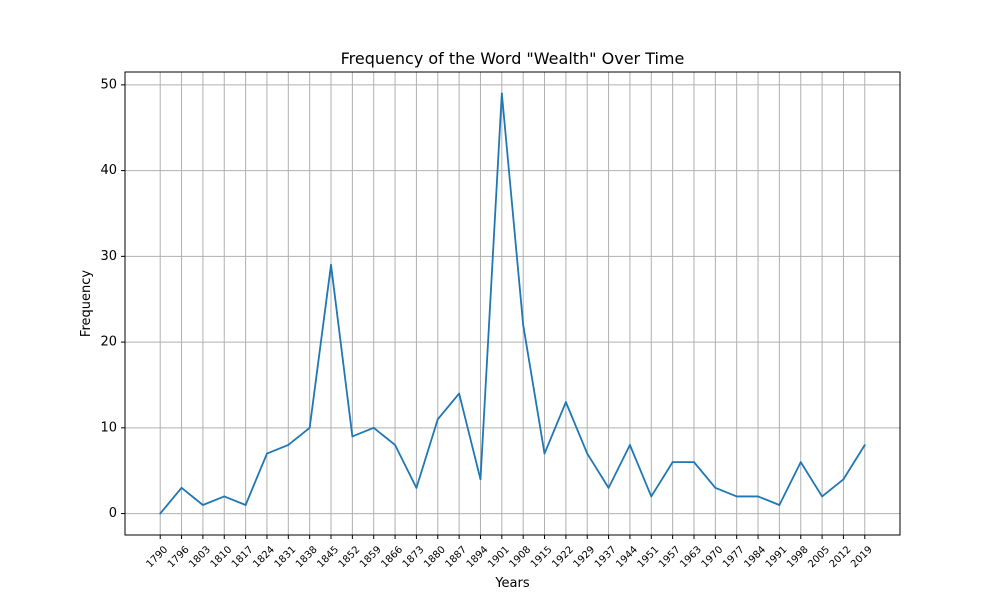 Image resolution: width=1000 pixels, height=600 pixels. I want to click on chart-title: Frequency of the Word "Wealth" Over Time, so click(513, 58).